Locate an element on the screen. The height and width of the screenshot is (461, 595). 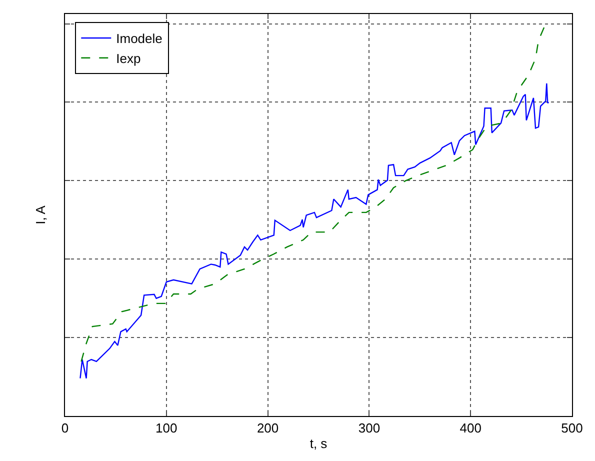
x-tick-label: 500 is located at coordinates (572, 428).